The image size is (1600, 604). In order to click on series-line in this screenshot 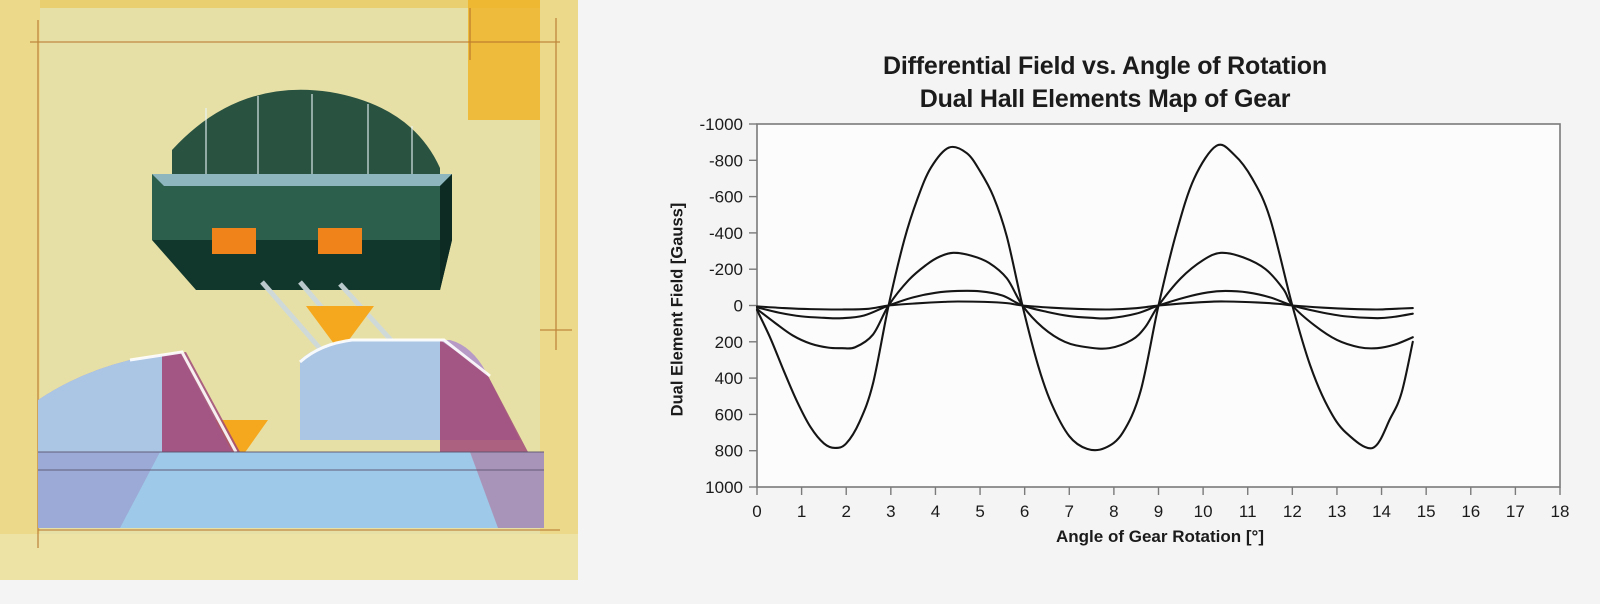, I will do `click(1084, 305)`.